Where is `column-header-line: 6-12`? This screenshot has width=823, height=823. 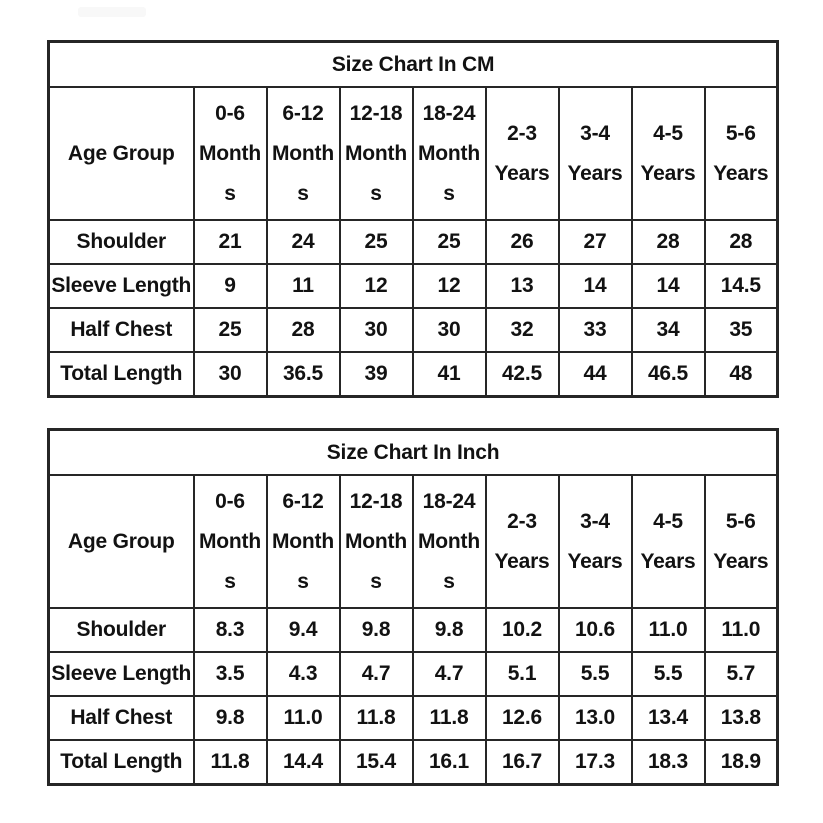
column-header-line: 6-12 is located at coordinates (303, 113).